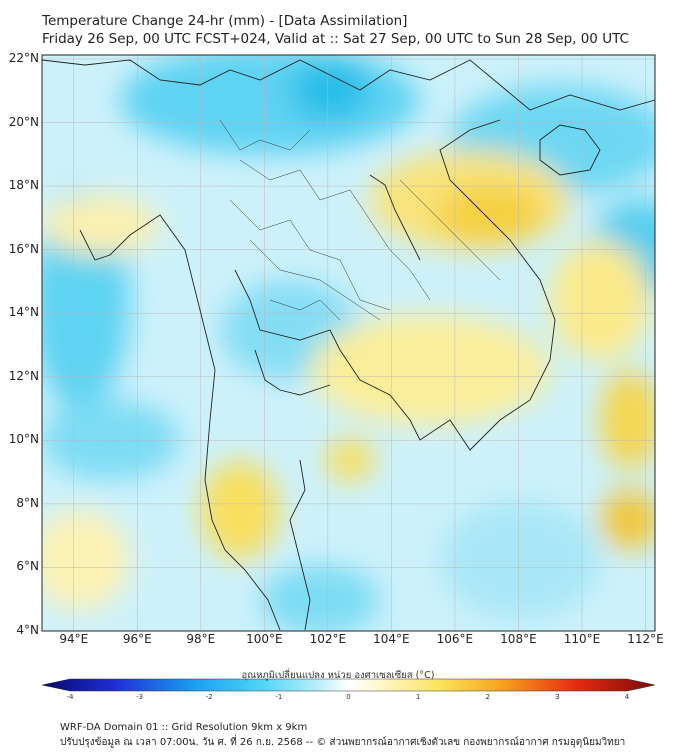  I want to click on lat-label: 18°N, so click(23, 185).